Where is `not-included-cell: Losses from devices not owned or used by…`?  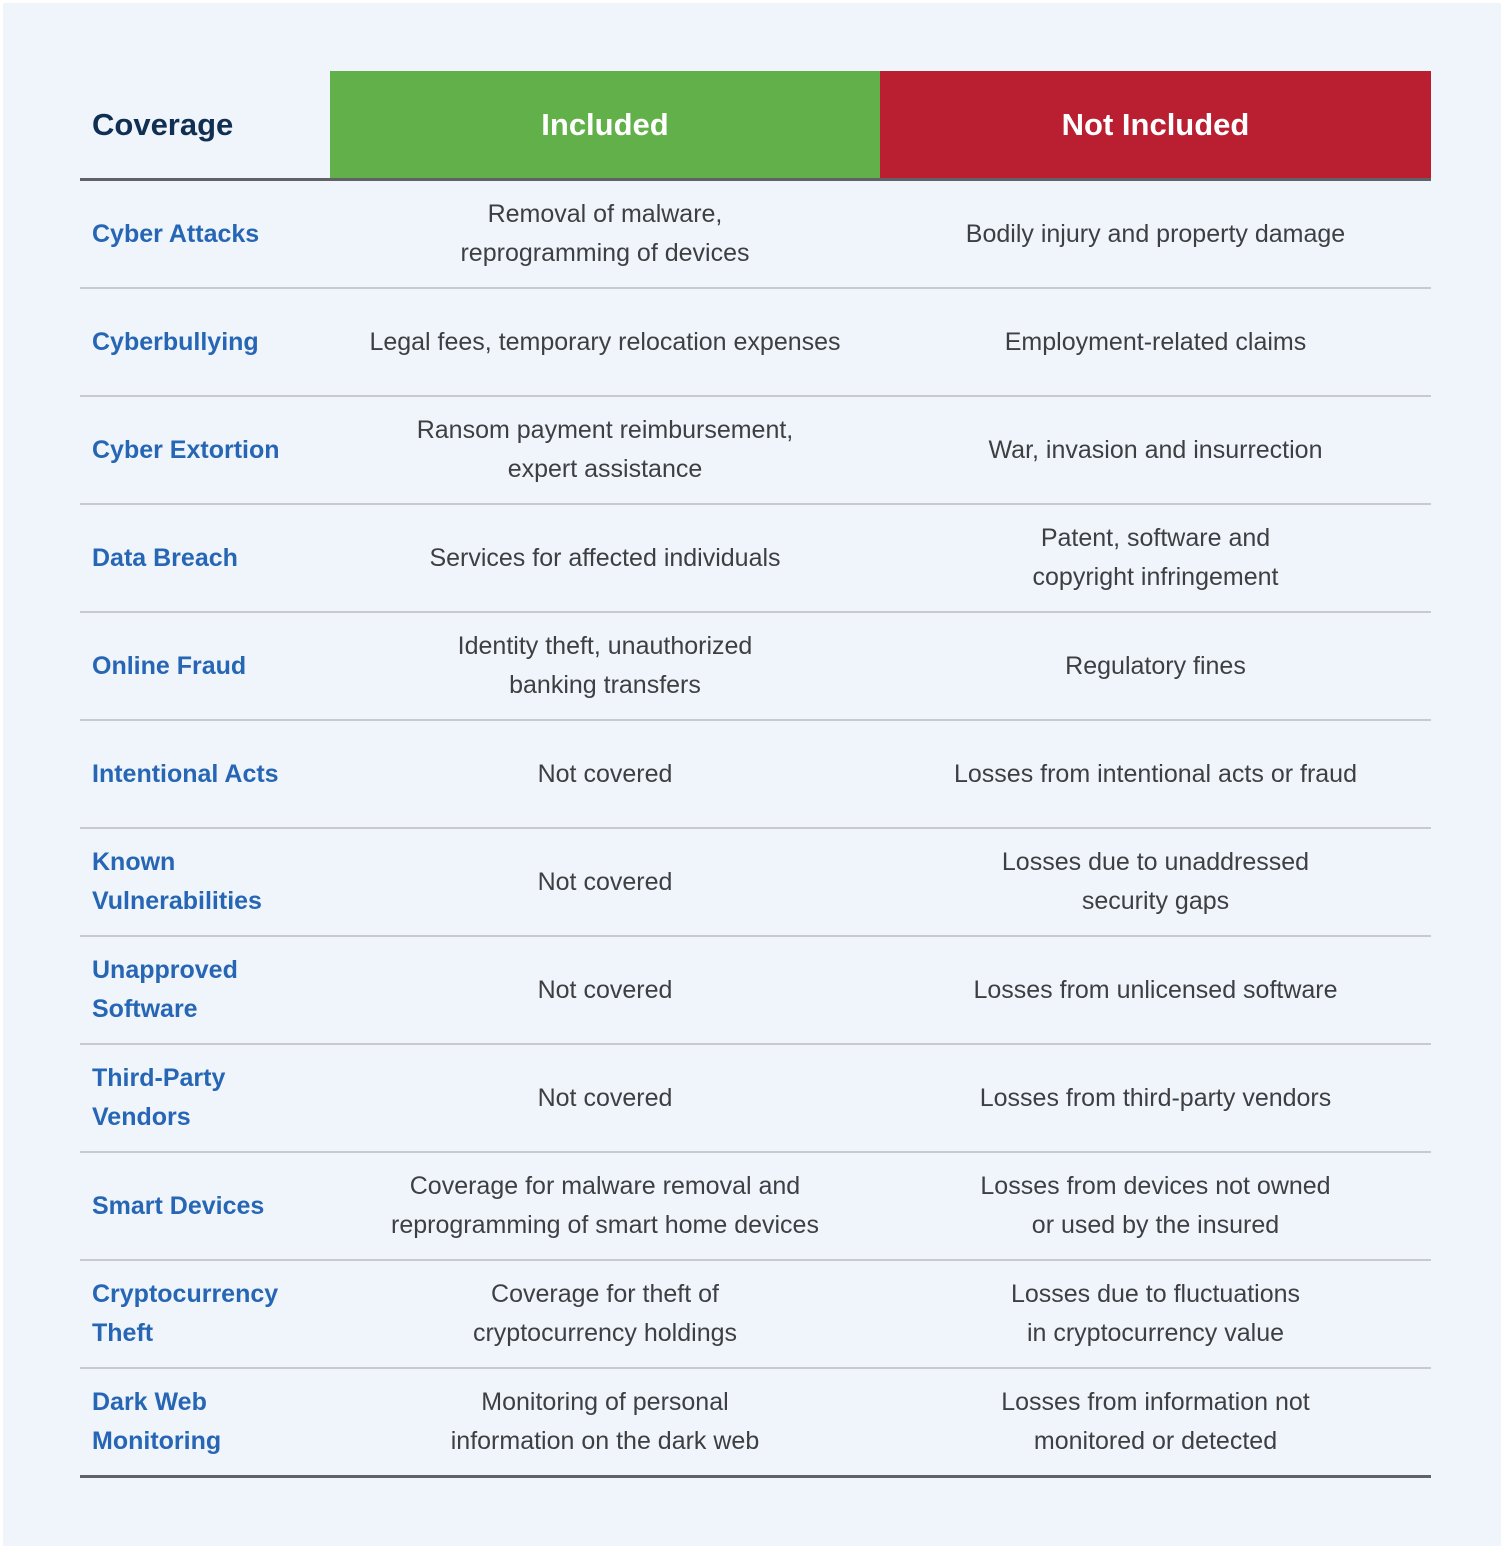 not-included-cell: Losses from devices not owned or used by… is located at coordinates (1155, 1205).